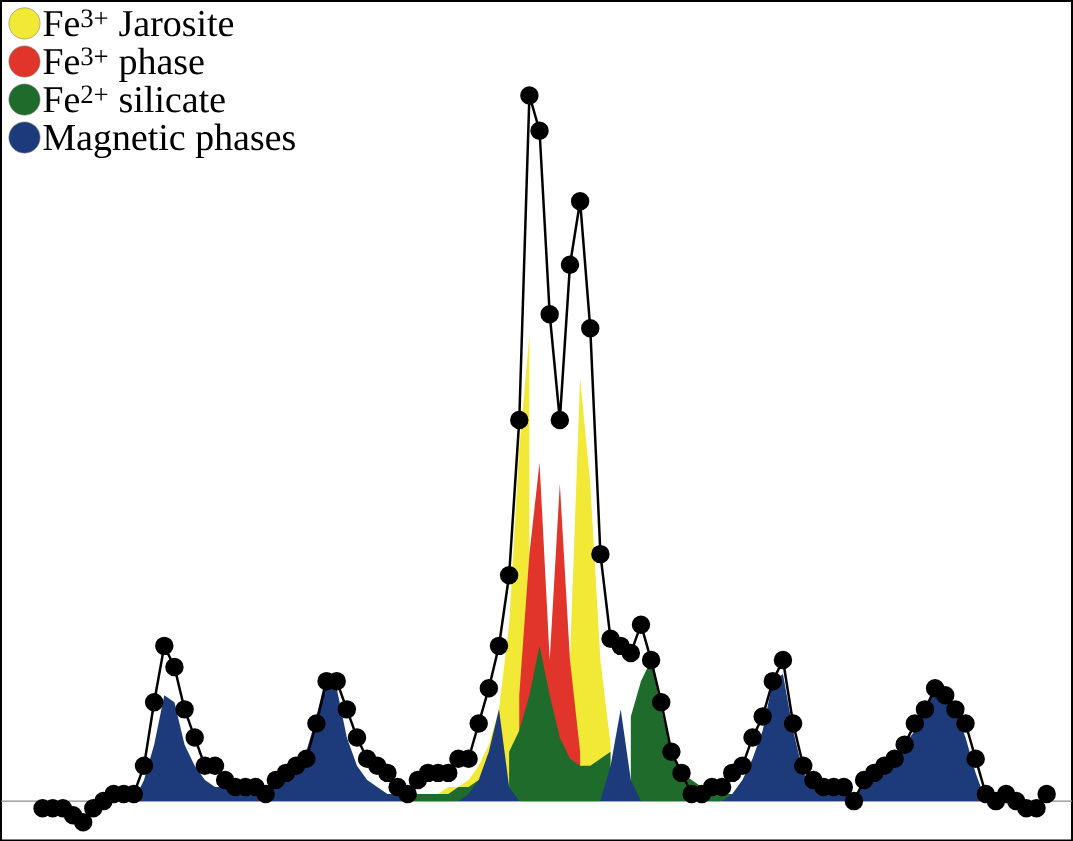 This screenshot has width=1073, height=841. What do you see at coordinates (123, 64) in the screenshot?
I see `legend-label: Fe$^{3+}$ phase` at bounding box center [123, 64].